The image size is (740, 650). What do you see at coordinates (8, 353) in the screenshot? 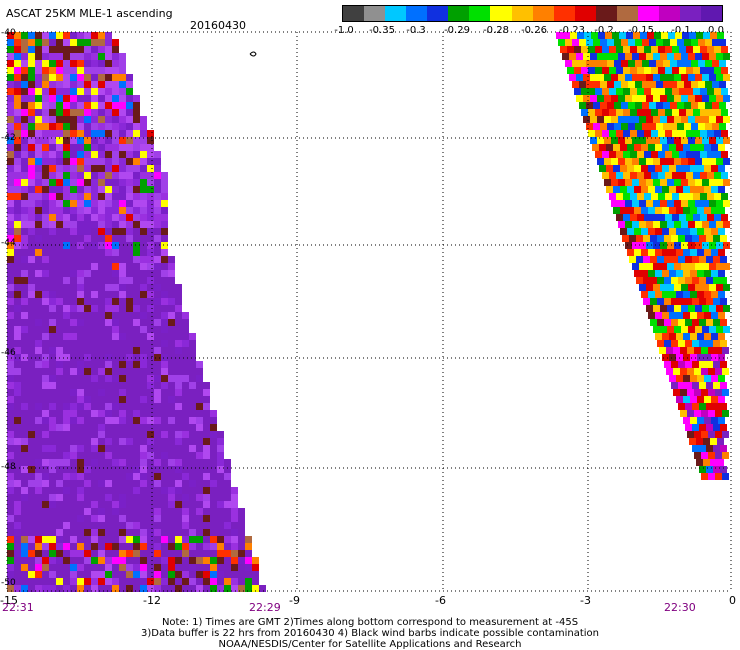
I see `y-tick-label: -46` at bounding box center [8, 353].